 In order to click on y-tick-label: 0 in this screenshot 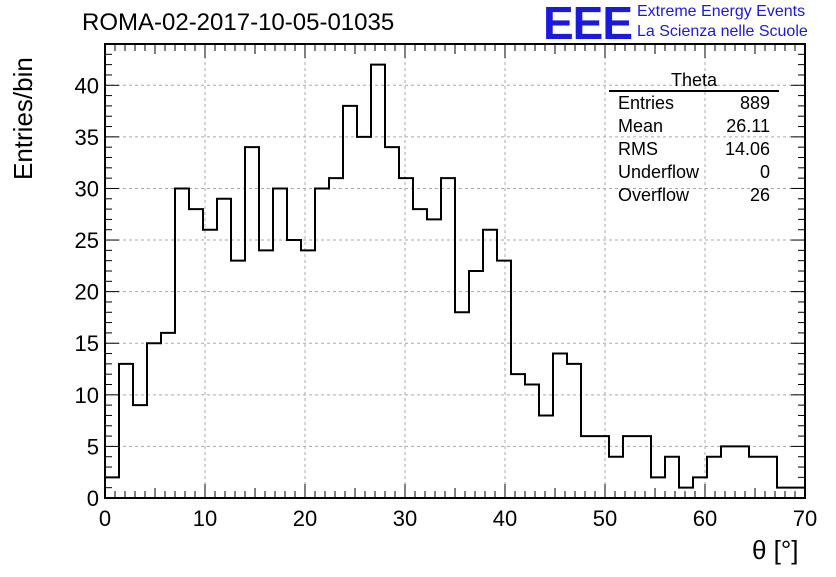, I will do `click(93, 498)`.